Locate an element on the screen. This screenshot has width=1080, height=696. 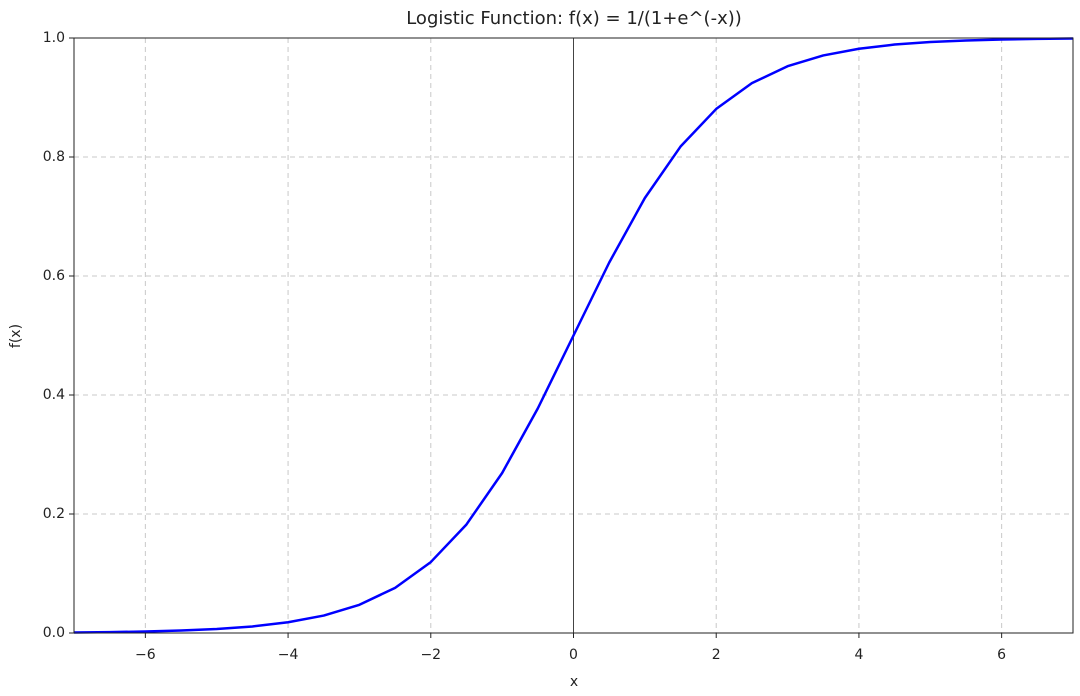
x-axis-label: x is located at coordinates (574, 682).